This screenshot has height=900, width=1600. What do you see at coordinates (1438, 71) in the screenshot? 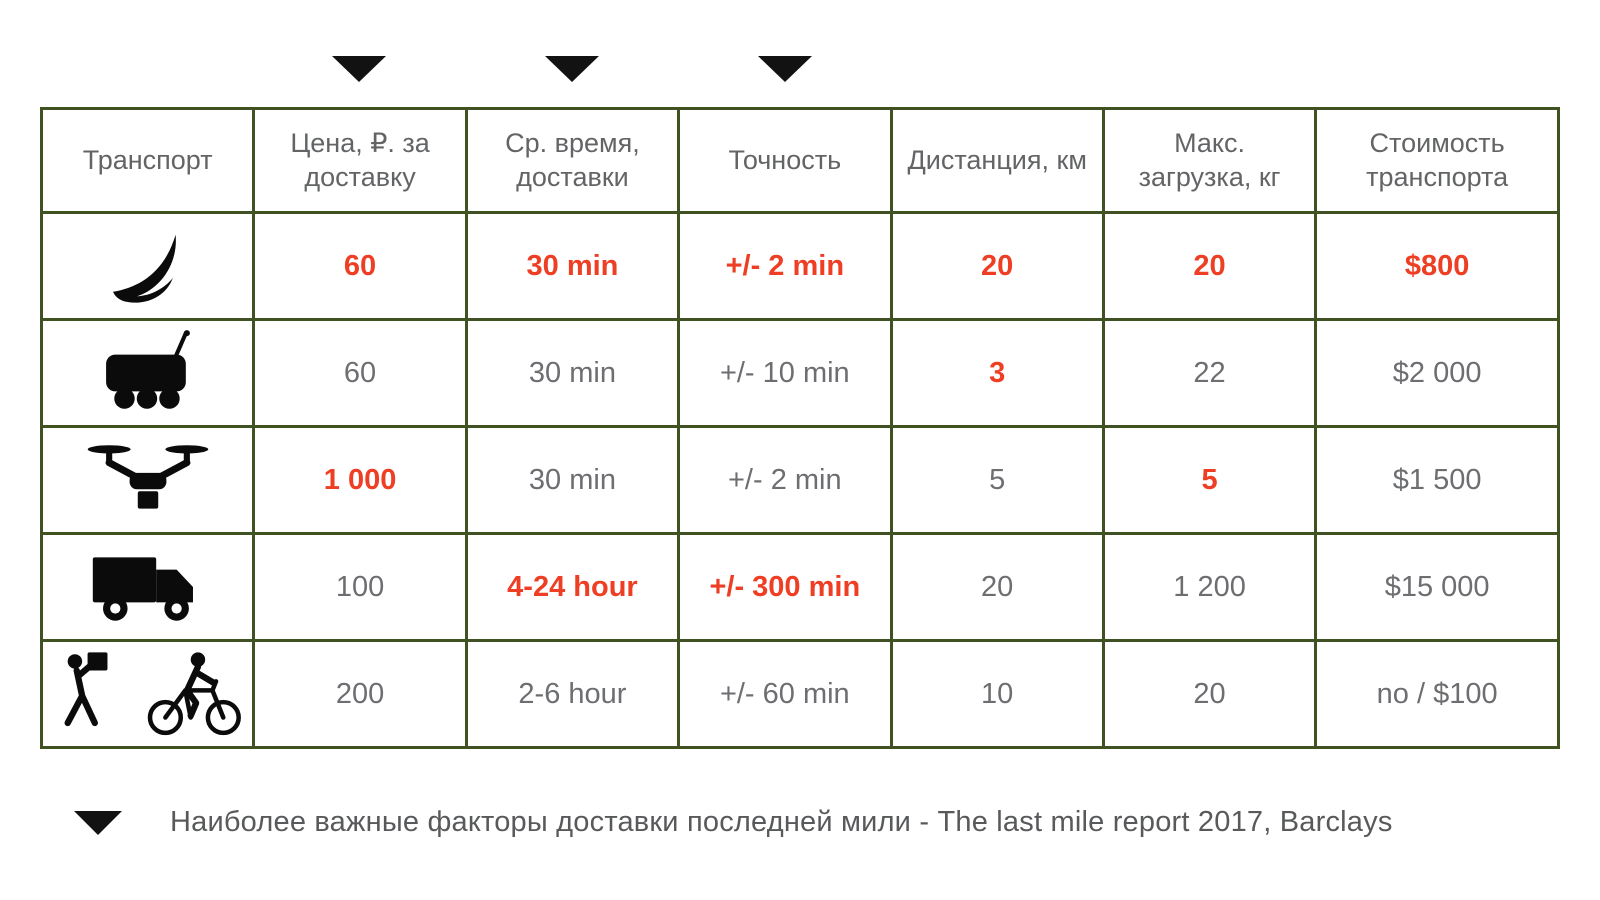
I see `marker-slot-cost` at bounding box center [1438, 71].